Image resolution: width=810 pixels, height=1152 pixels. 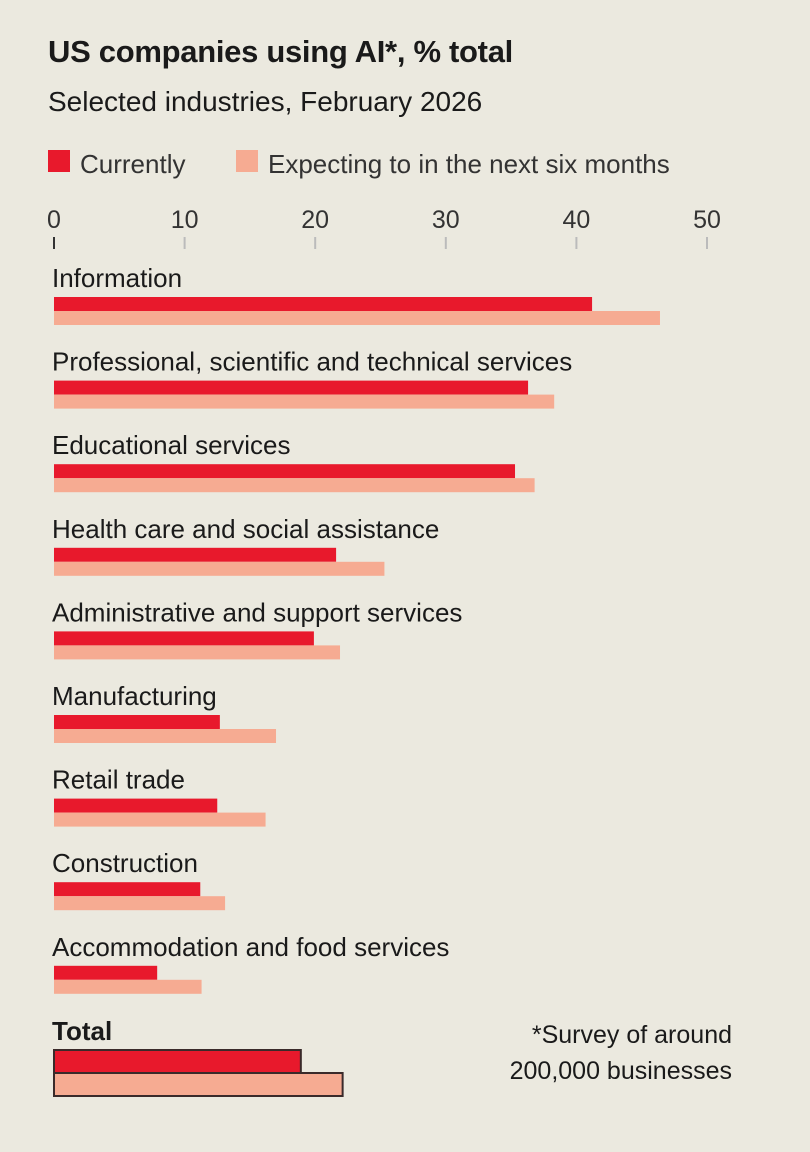 What do you see at coordinates (132, 164) in the screenshot?
I see `legend-label-currently: Currently` at bounding box center [132, 164].